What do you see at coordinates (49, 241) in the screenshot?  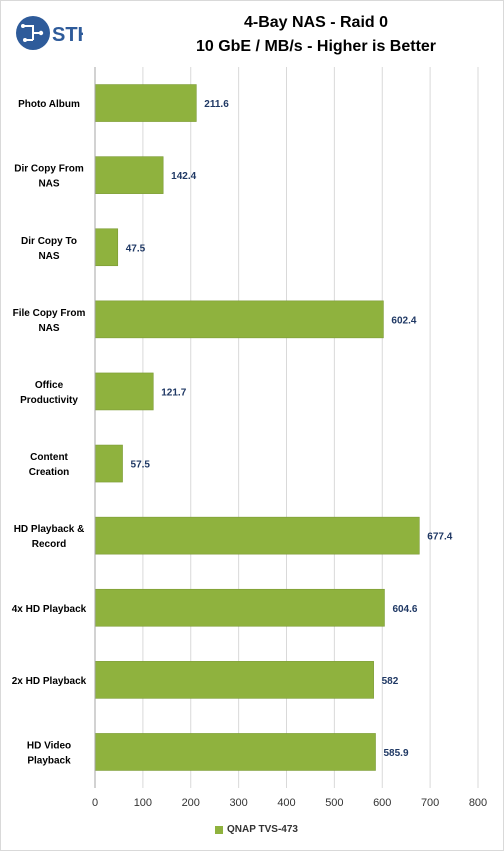 I see `category-label: Dir Copy To` at bounding box center [49, 241].